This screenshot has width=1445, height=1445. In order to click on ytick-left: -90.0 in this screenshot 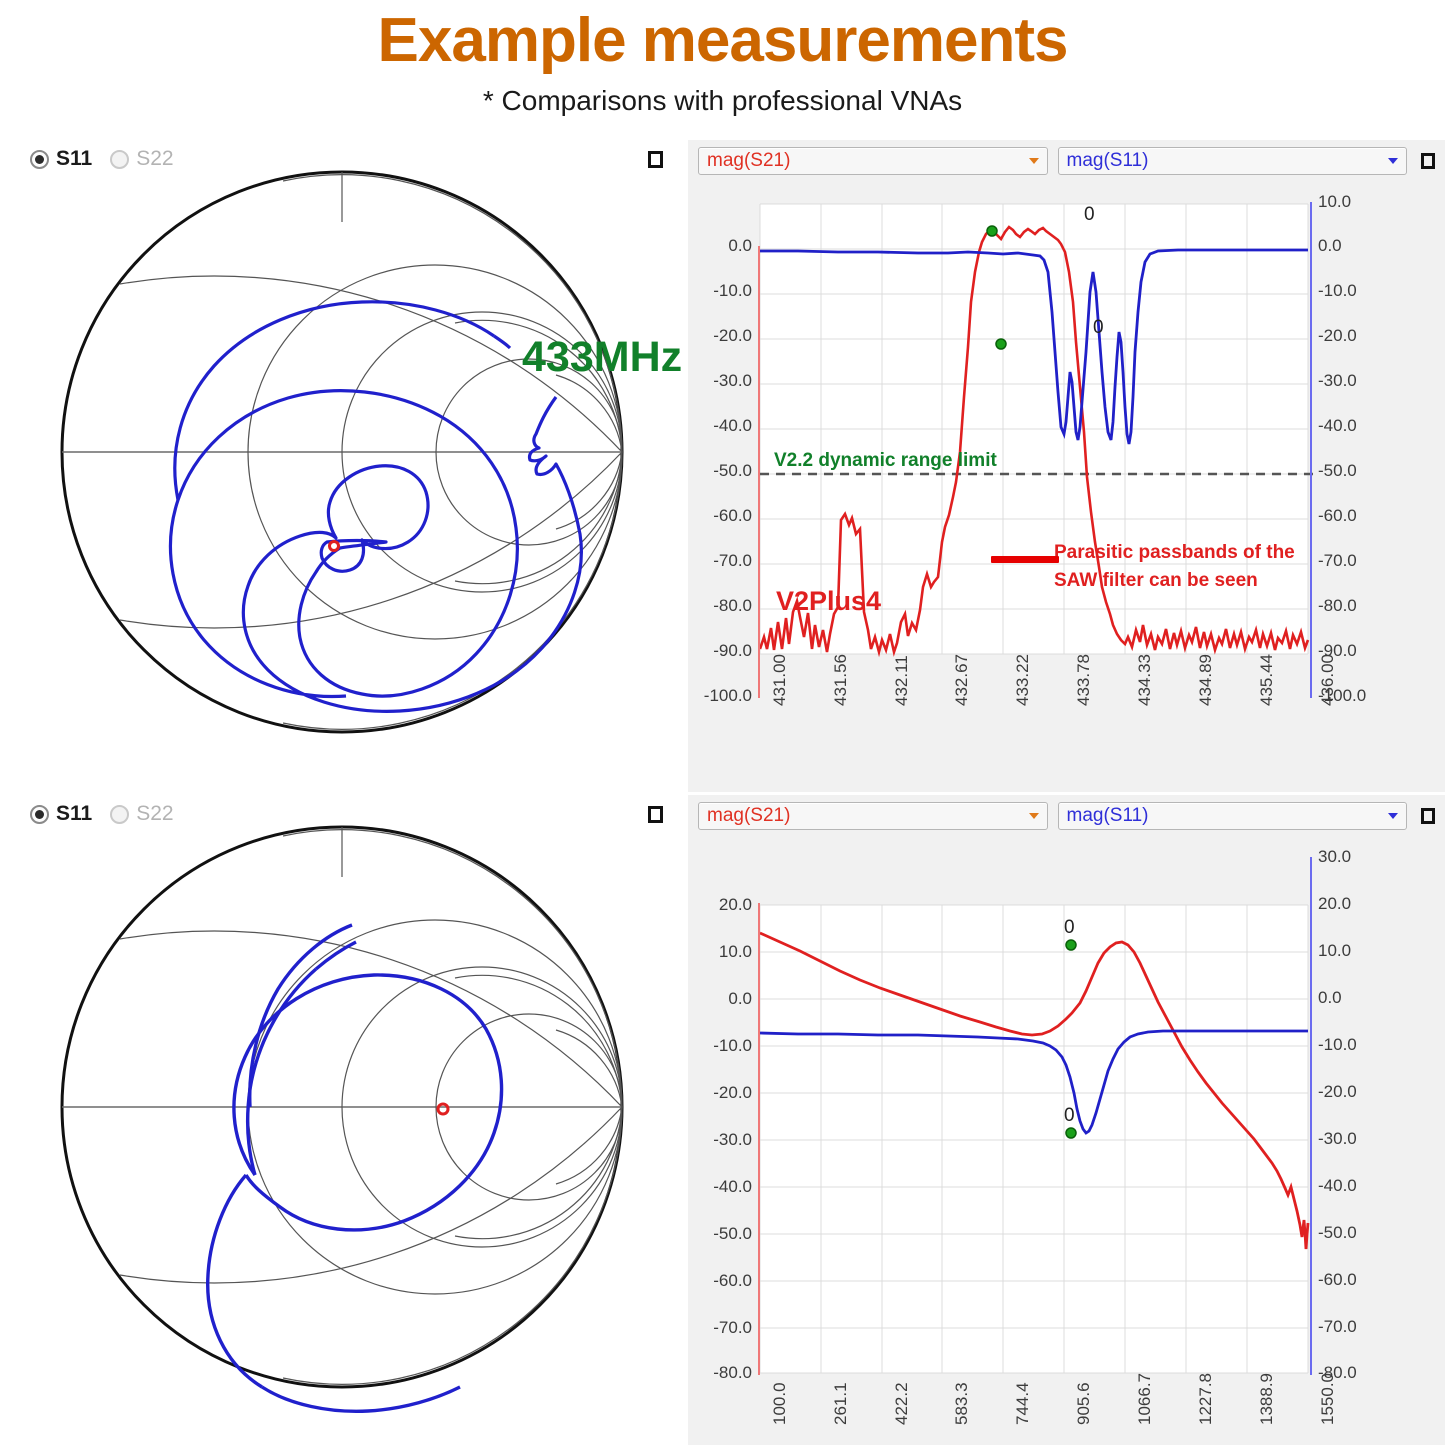, I will do `click(732, 650)`.